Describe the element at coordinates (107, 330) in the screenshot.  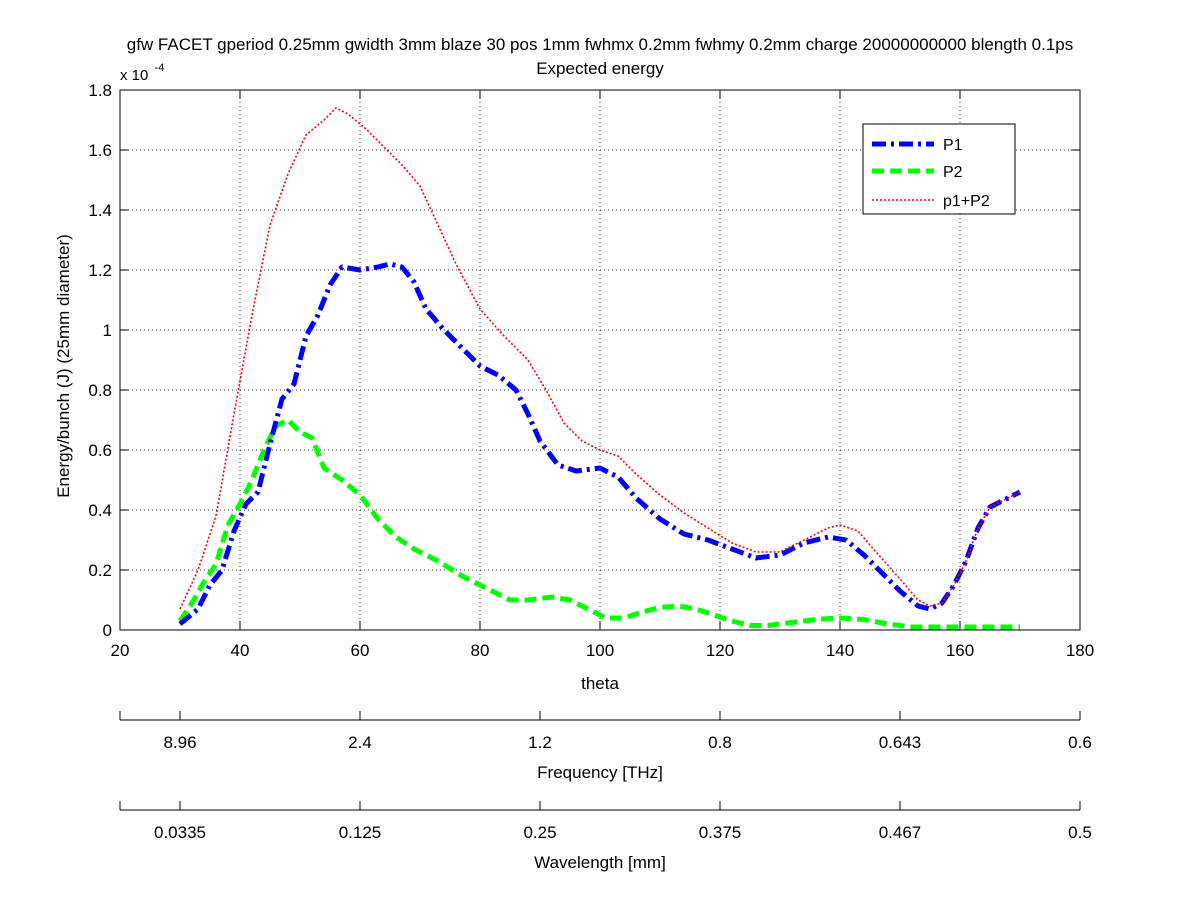
I see `y-tick-label: 1` at that location.